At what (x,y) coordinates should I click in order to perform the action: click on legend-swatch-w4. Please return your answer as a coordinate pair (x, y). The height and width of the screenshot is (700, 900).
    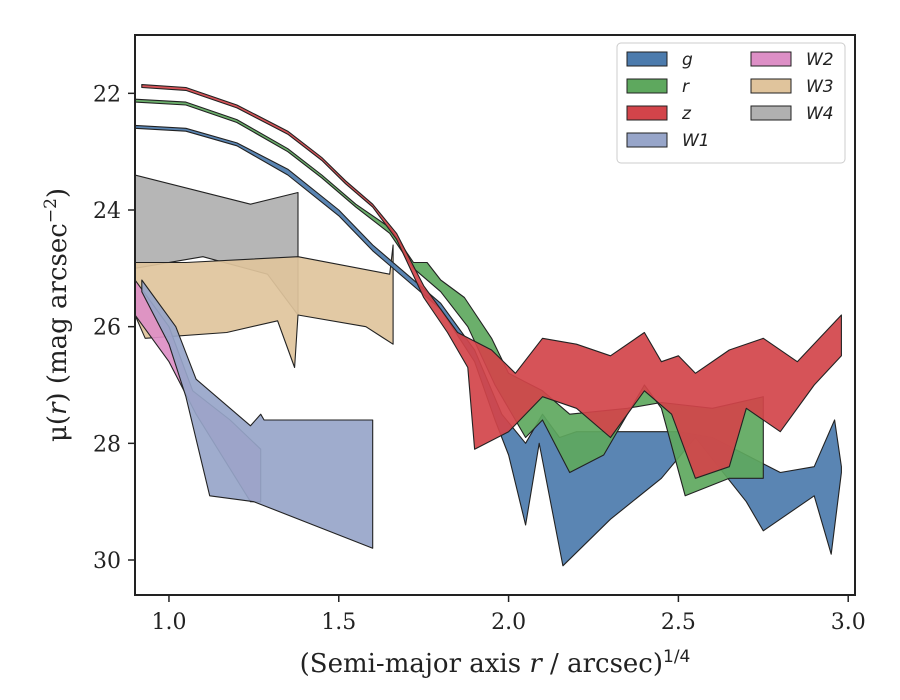
    Looking at the image, I should click on (771, 113).